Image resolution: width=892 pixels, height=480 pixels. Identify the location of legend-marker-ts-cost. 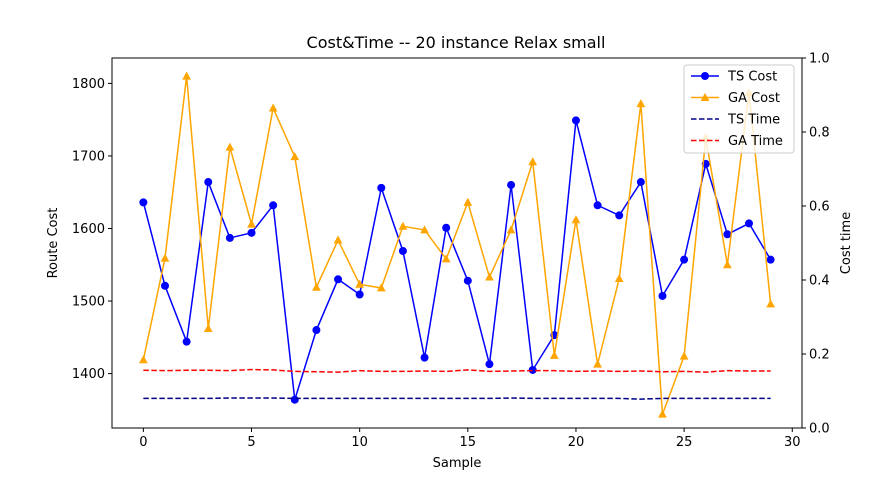
(705, 76).